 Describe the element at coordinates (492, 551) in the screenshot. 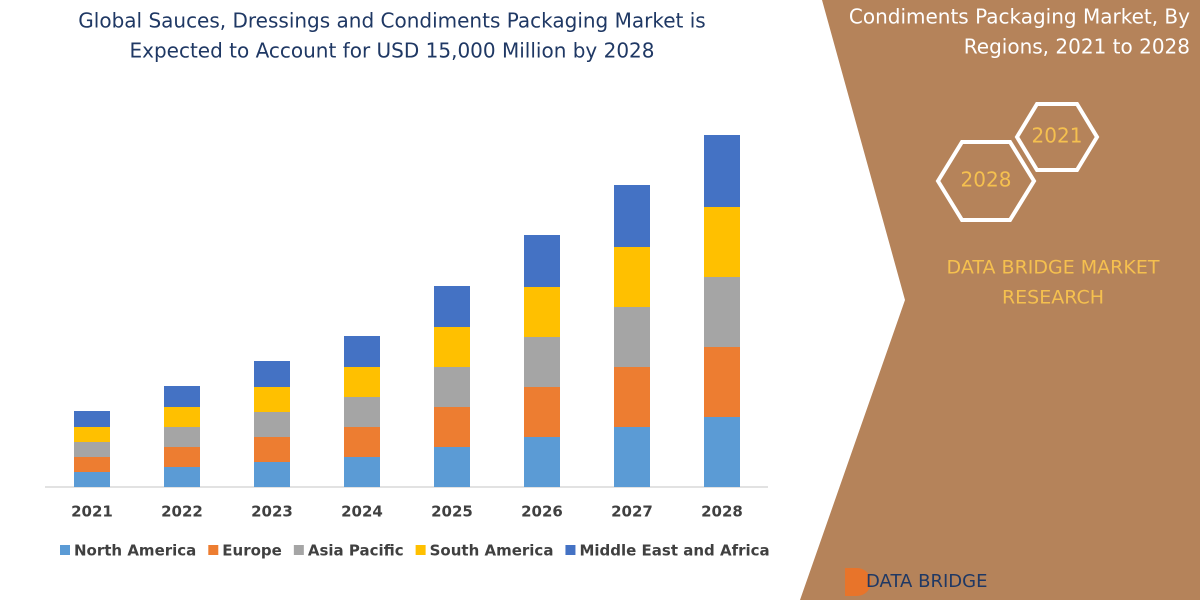

I see `legend-label: South America` at that location.